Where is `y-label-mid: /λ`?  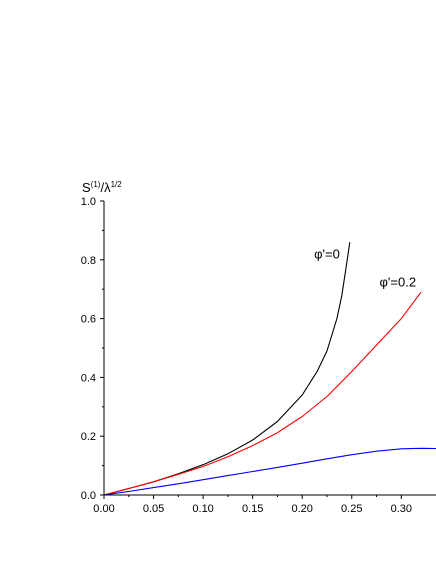 y-label-mid: /λ is located at coordinates (105, 187).